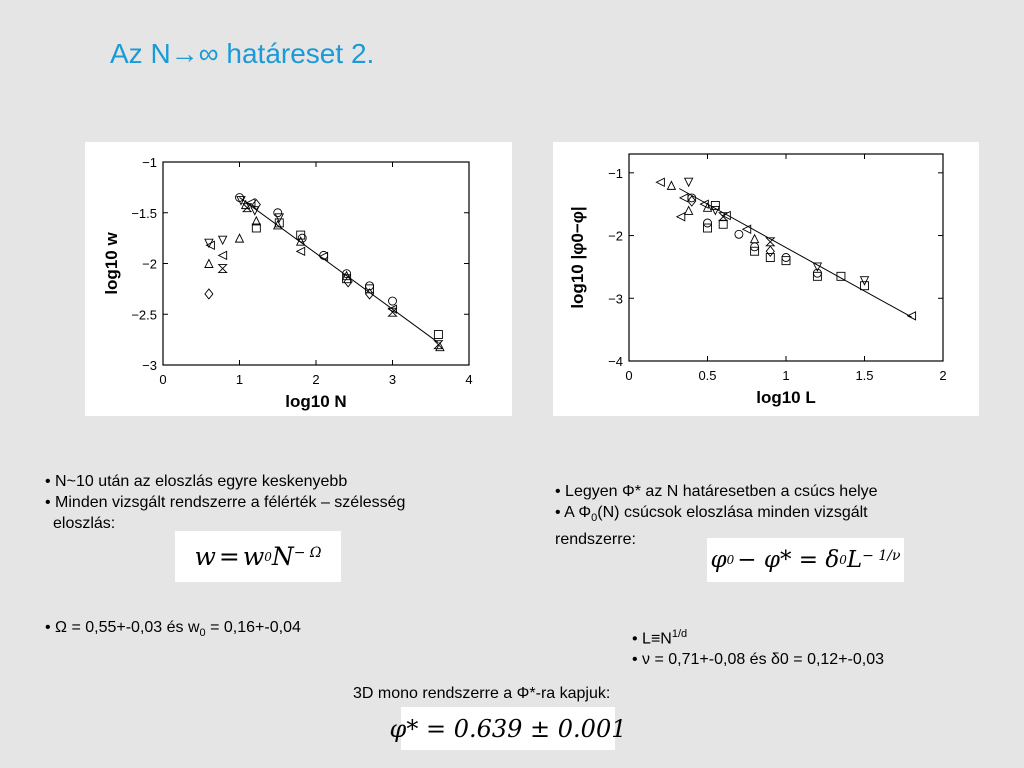 The image size is (1024, 768). What do you see at coordinates (307, 552) in the screenshot?
I see `formula-w-exponent: − Ω` at bounding box center [307, 552].